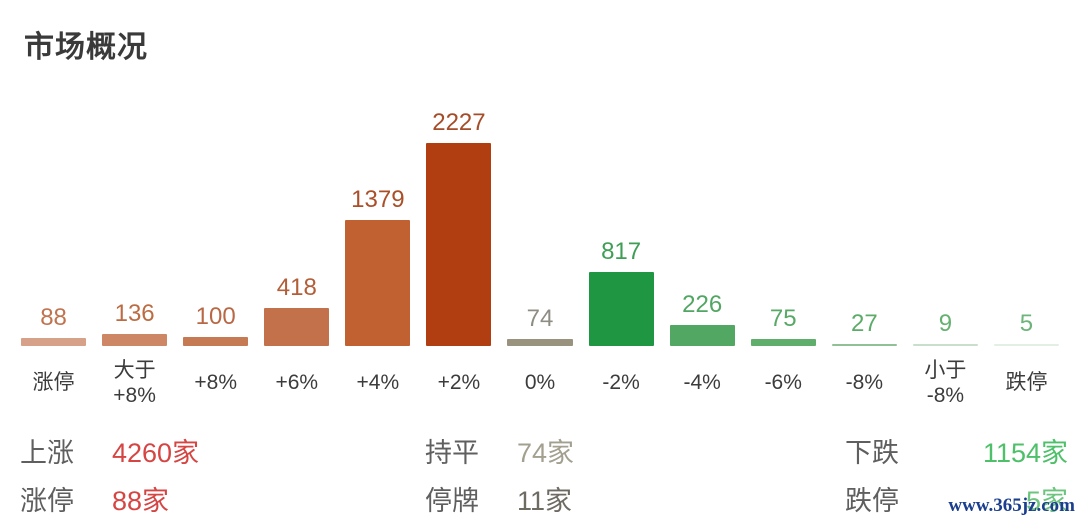 The width and height of the screenshot is (1080, 518). I want to click on summary-group: 上涨 4260家, so click(109, 450).